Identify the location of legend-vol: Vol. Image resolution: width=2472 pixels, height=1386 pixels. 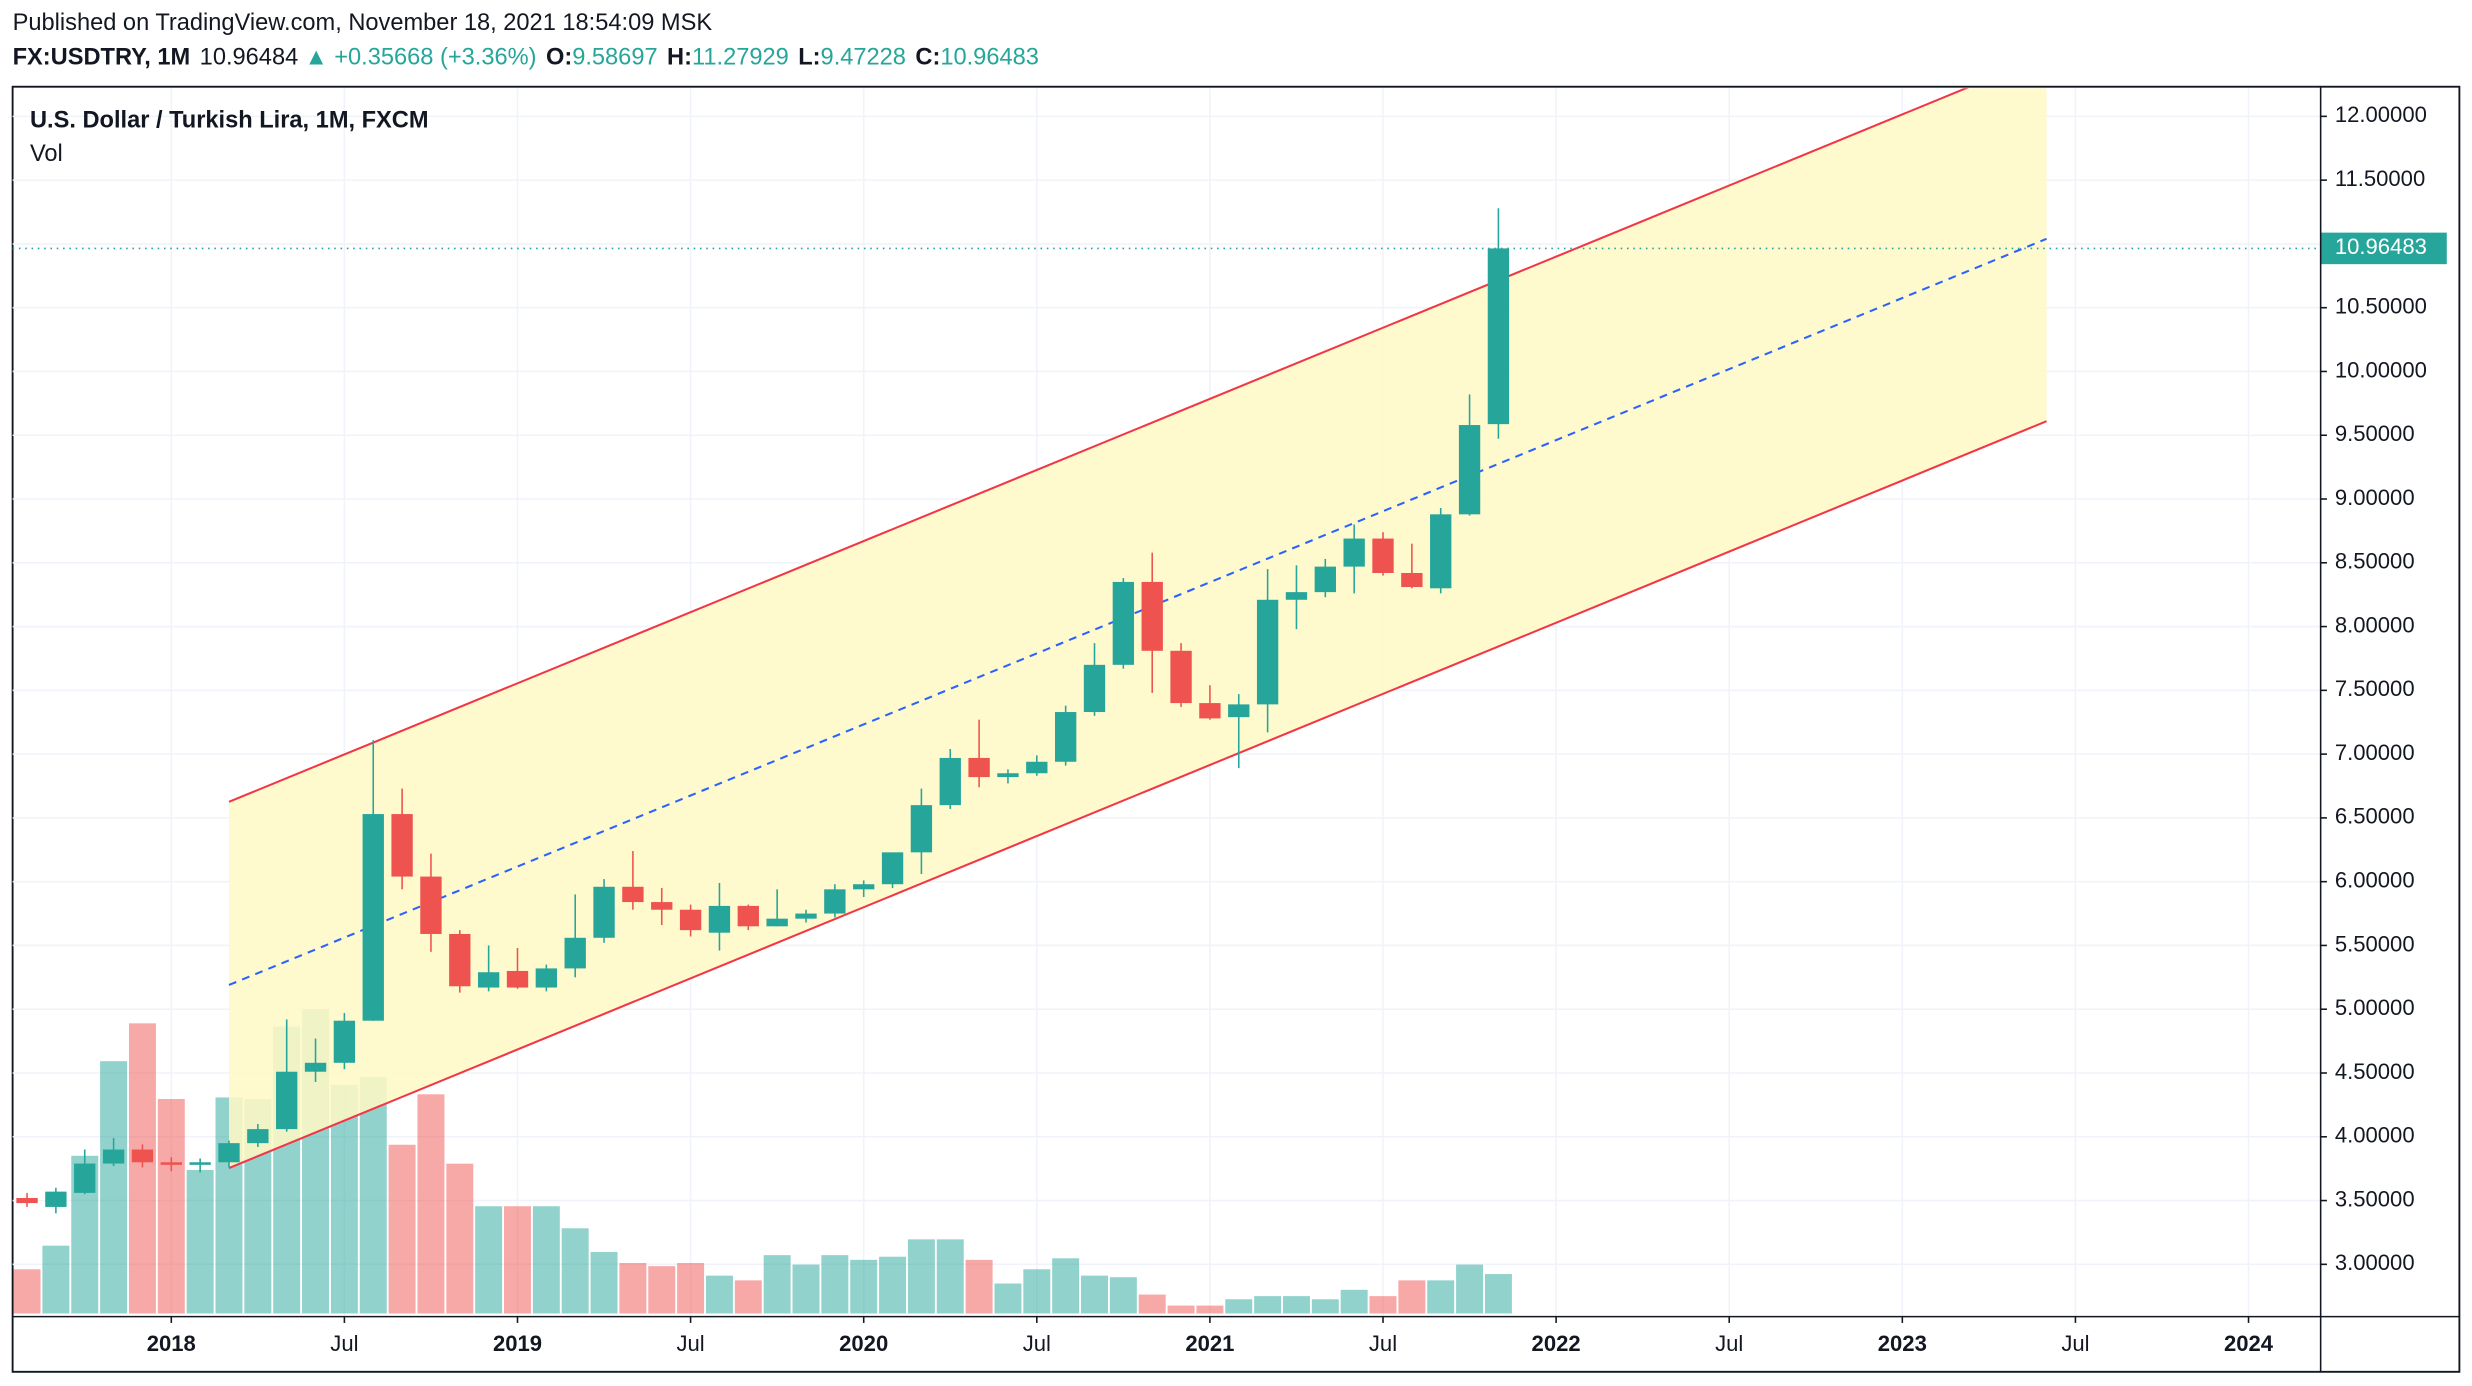
(46, 154).